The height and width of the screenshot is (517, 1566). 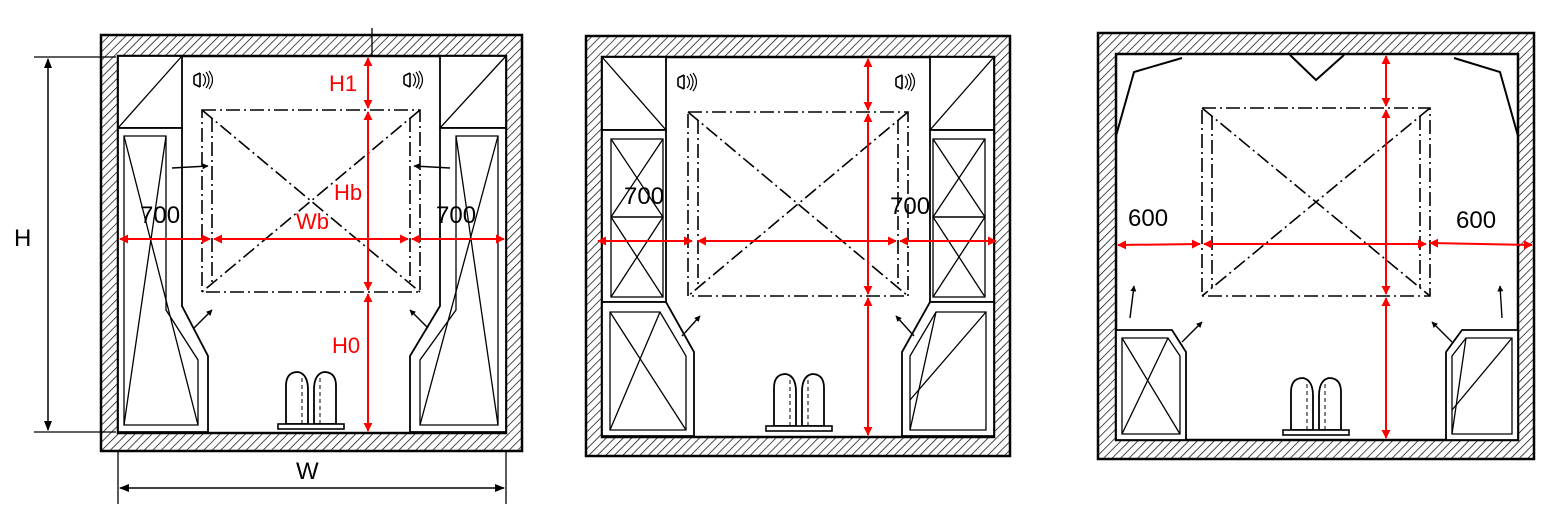 I want to click on label-700-left-1: 700, so click(x=160, y=215).